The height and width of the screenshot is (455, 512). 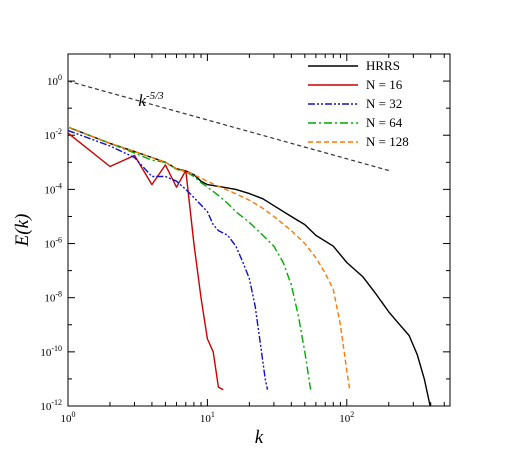 What do you see at coordinates (53, 297) in the screenshot?
I see `y-tick-label: 10⁻⁸` at bounding box center [53, 297].